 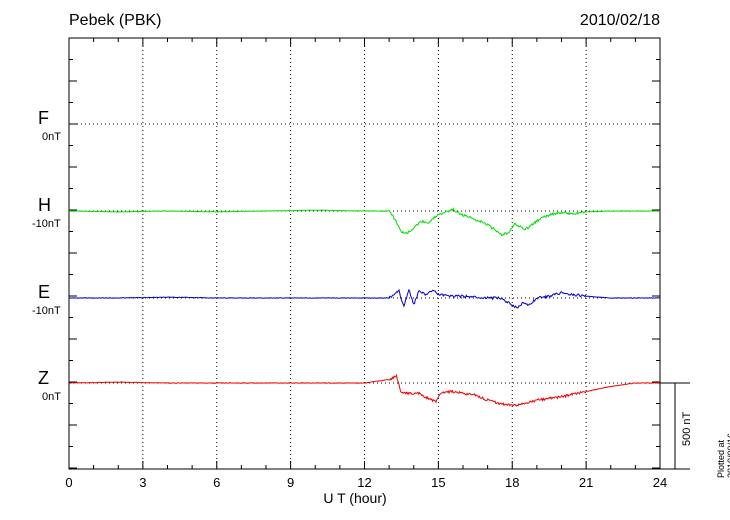 I want to click on plotted-timestamp: Plotted at 2010/09/16 14:34 UT, so click(x=723, y=455).